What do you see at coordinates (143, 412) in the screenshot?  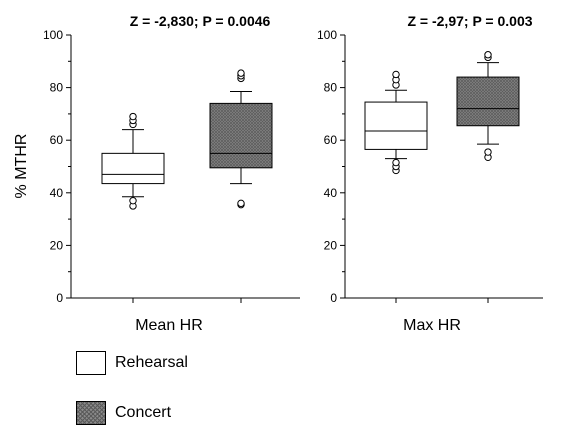 I see `legend-label-concert: Concert` at bounding box center [143, 412].